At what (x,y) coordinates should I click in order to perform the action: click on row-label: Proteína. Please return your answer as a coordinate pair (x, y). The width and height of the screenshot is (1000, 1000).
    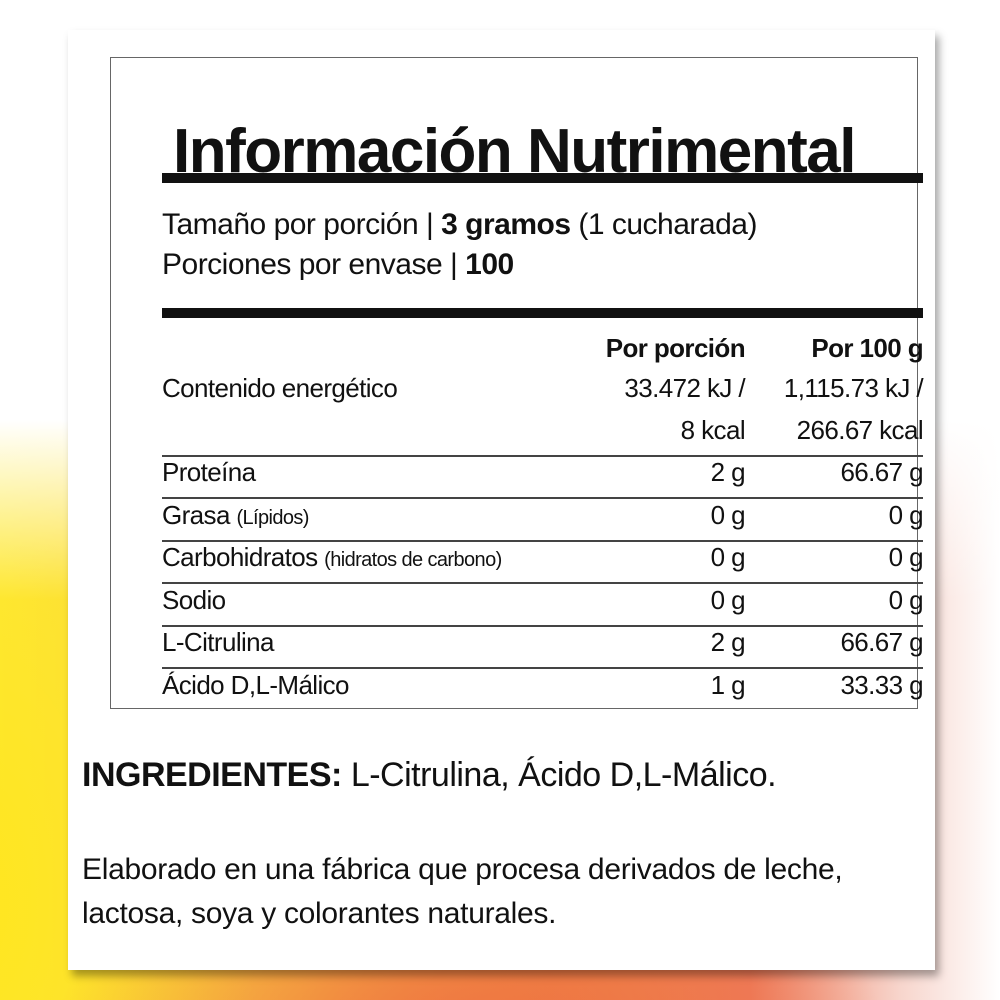
    Looking at the image, I should click on (209, 472).